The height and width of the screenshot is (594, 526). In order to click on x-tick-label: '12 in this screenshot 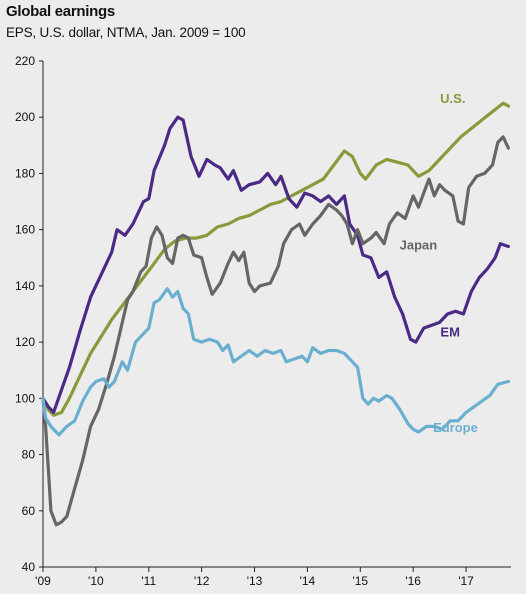, I will do `click(202, 581)`.